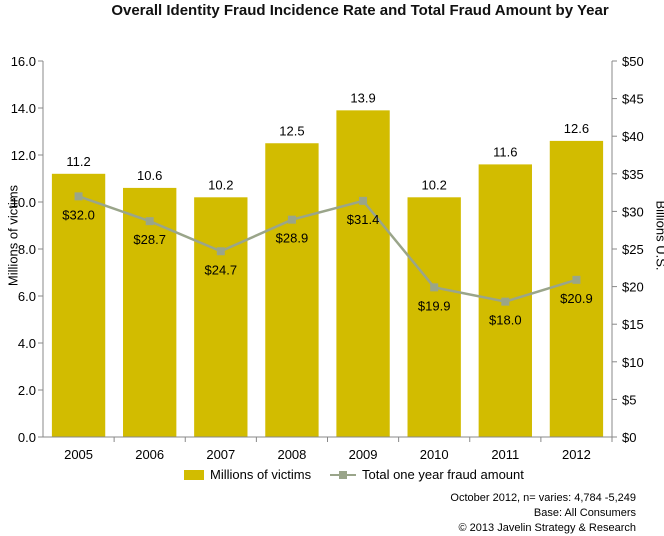 The width and height of the screenshot is (664, 536). I want to click on y-tick-label-right: $5, so click(629, 399).